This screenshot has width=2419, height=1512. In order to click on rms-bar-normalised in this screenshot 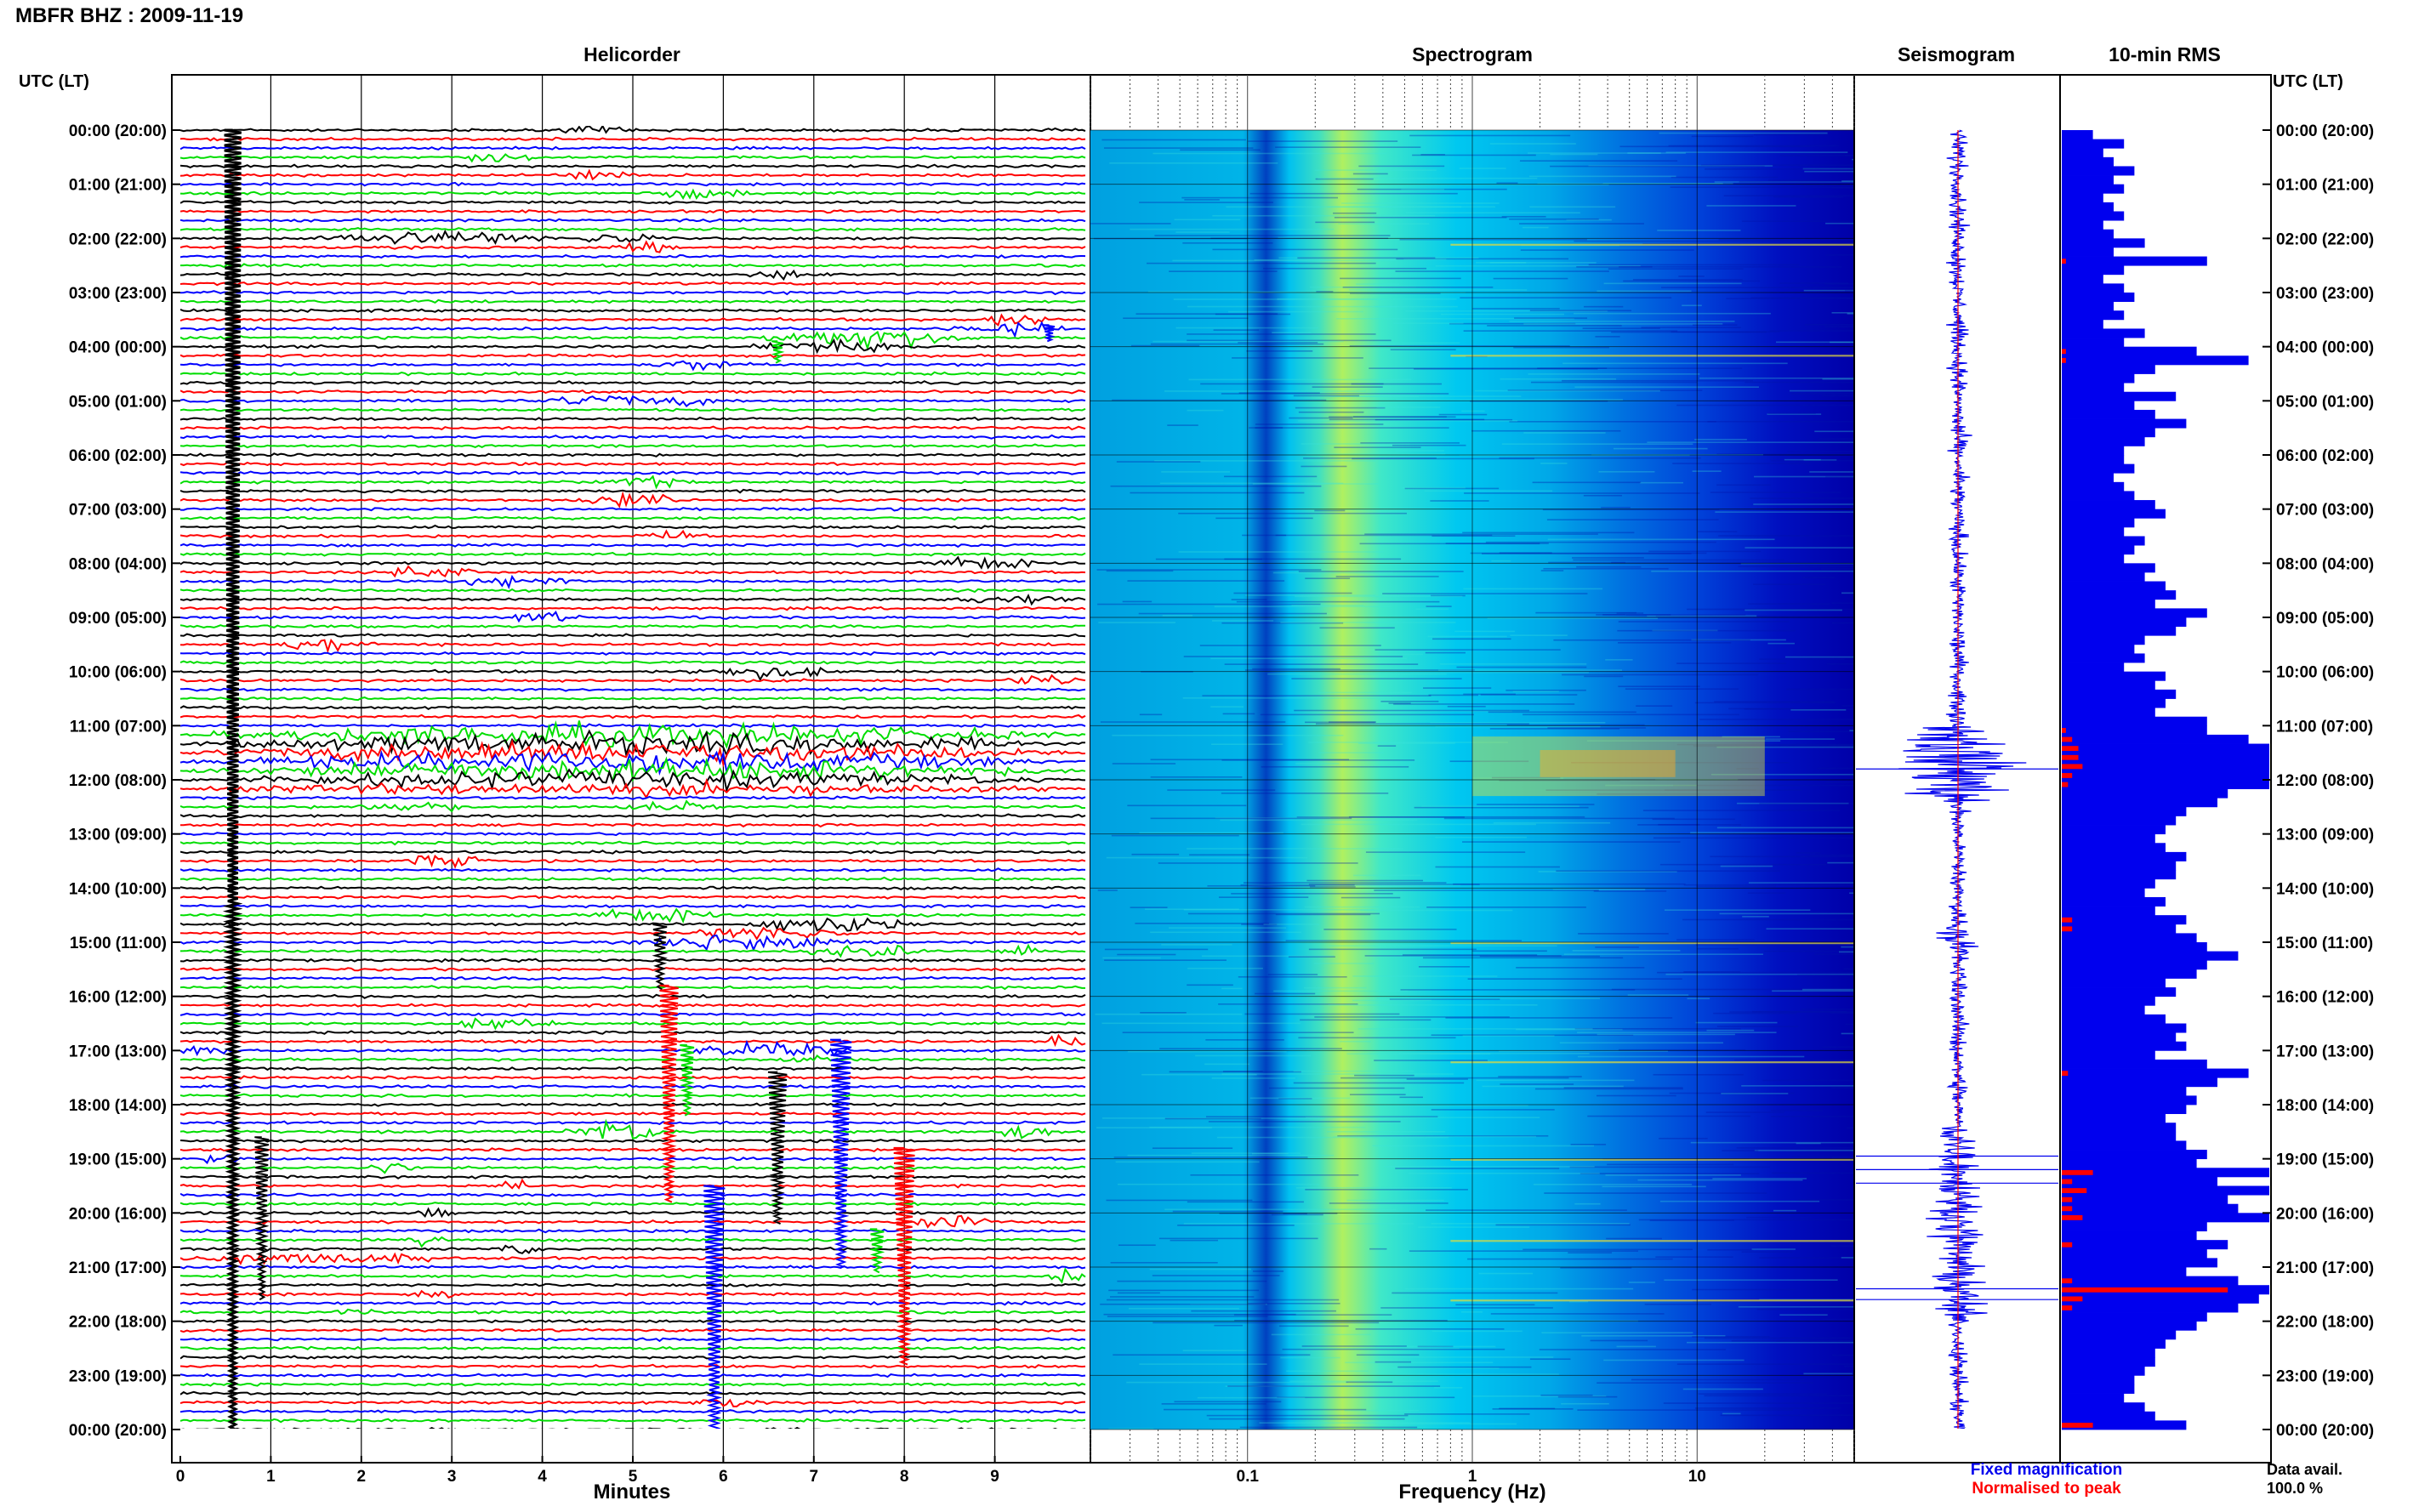, I will do `click(2067, 920)`.